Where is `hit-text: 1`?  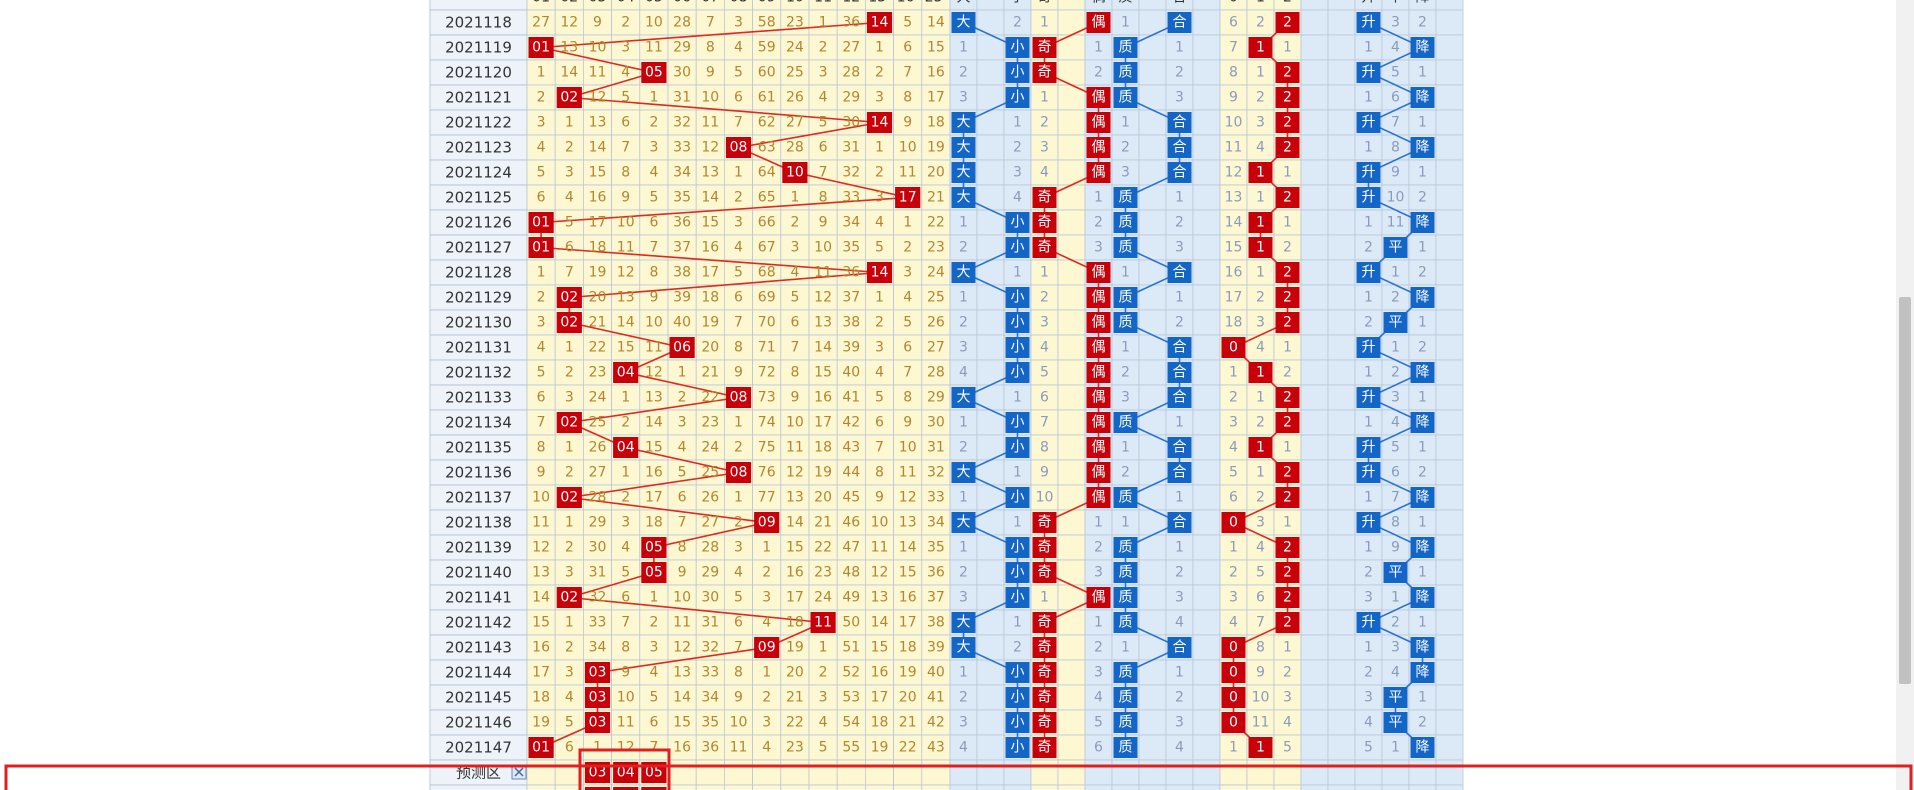 hit-text: 1 is located at coordinates (1260, 48).